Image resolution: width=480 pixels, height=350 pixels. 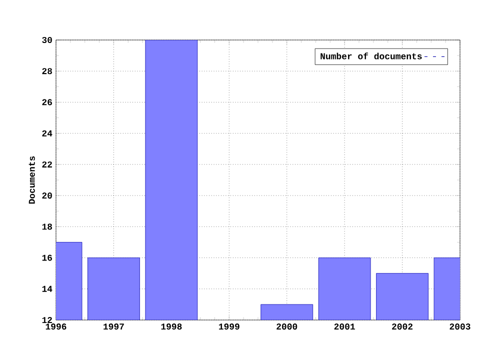 What do you see at coordinates (47, 227) in the screenshot?
I see `y-tick-label: 18` at bounding box center [47, 227].